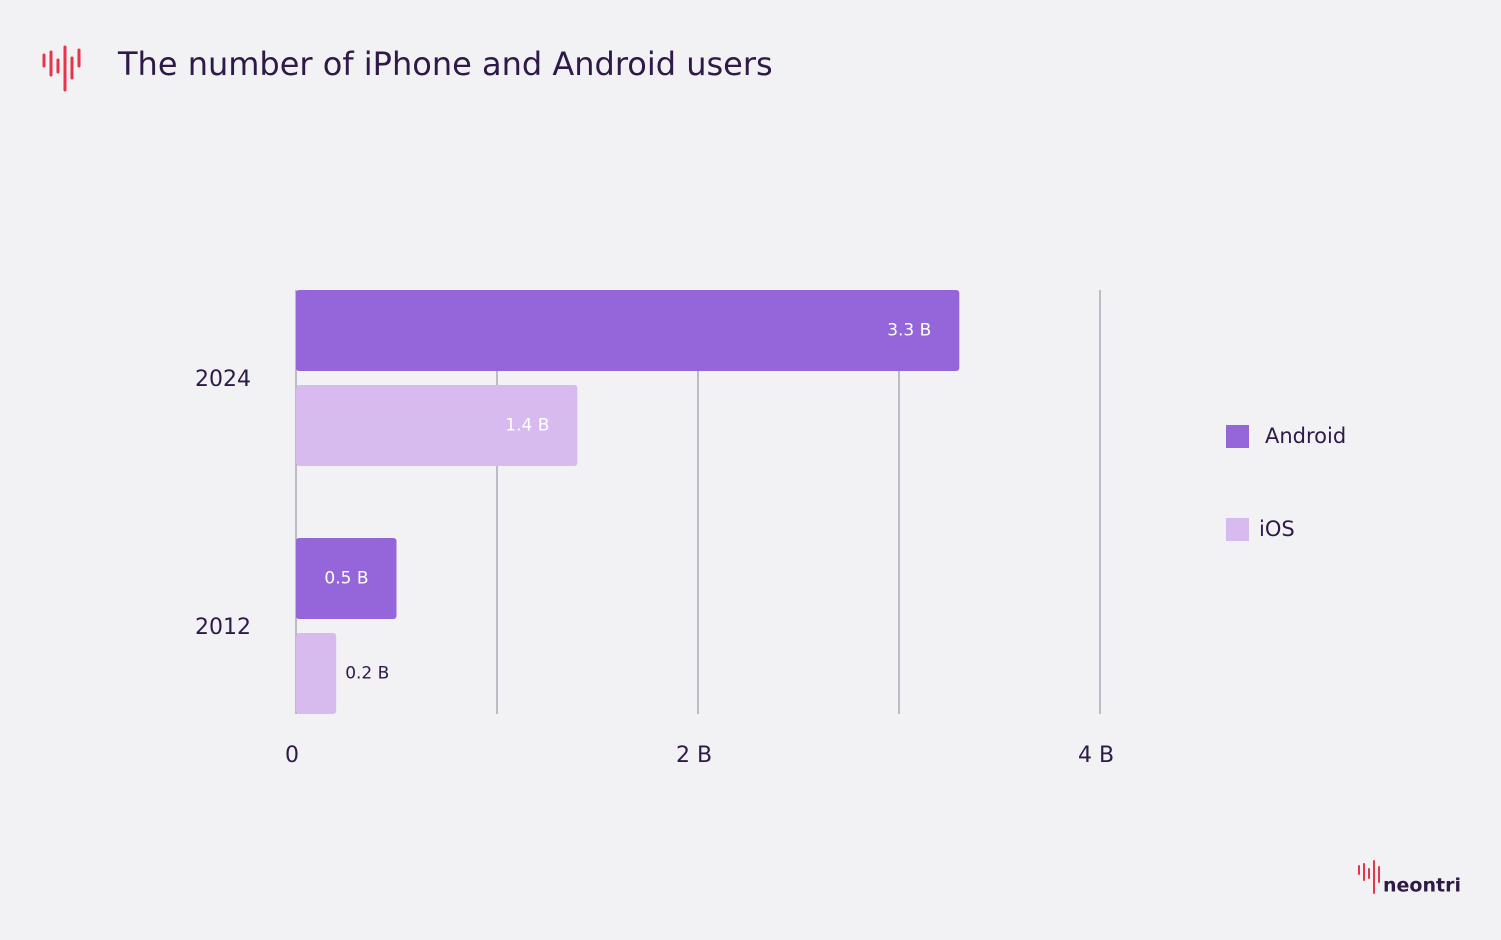  I want to click on x-tick-label: 0, so click(292, 755).